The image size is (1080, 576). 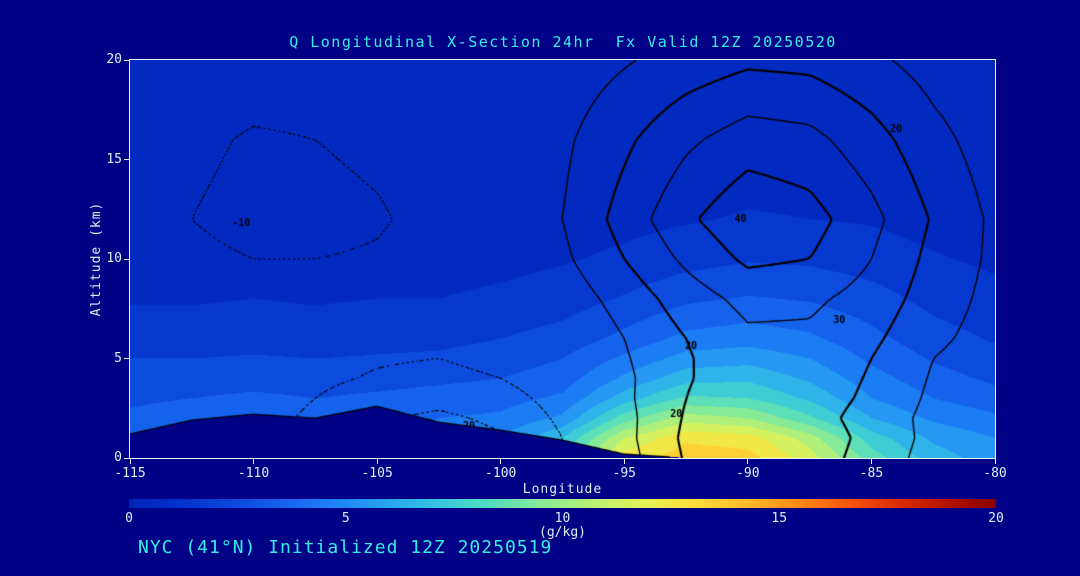 I want to click on x-tick-label: -95, so click(x=624, y=473).